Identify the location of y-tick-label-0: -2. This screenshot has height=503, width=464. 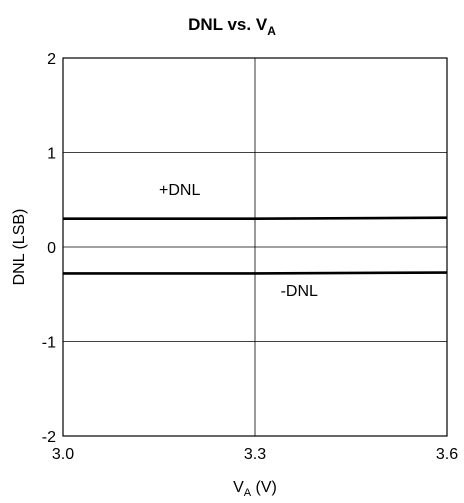
(49, 437).